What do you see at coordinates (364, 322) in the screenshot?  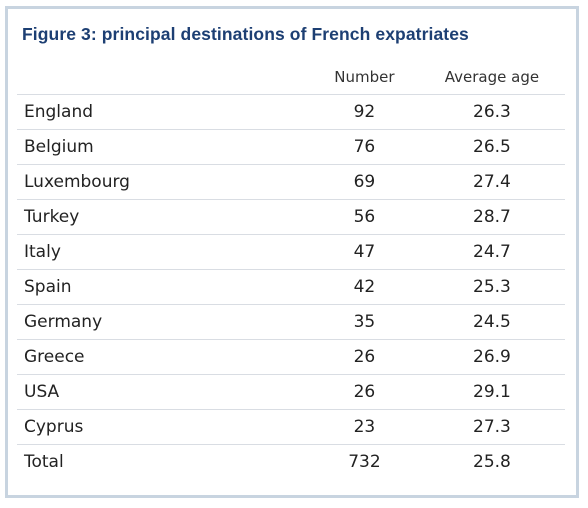 I see `number-cell: 35` at bounding box center [364, 322].